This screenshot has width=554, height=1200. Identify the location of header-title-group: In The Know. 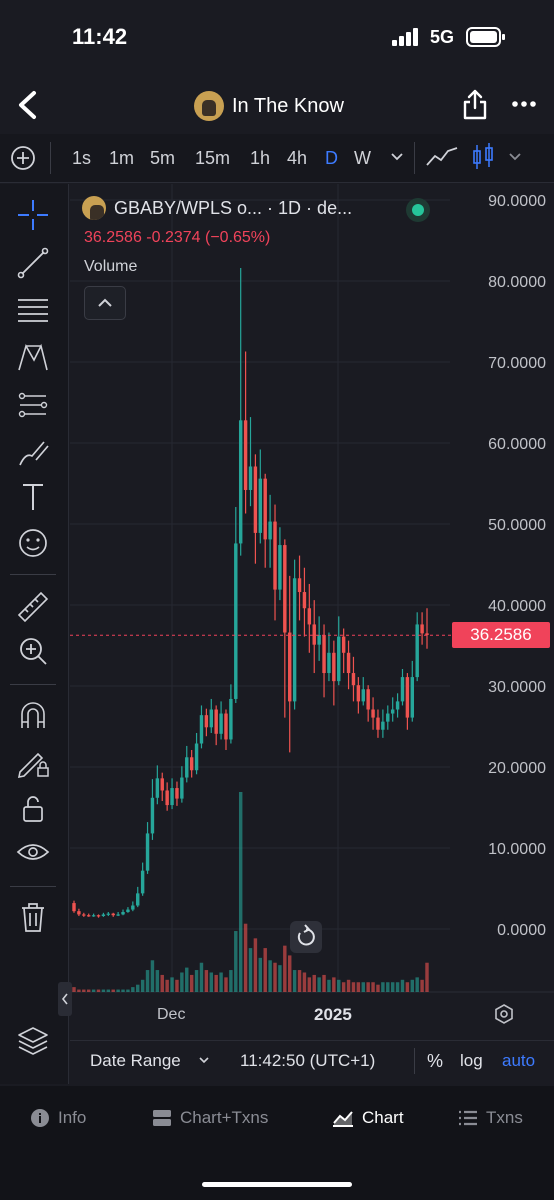
(269, 106).